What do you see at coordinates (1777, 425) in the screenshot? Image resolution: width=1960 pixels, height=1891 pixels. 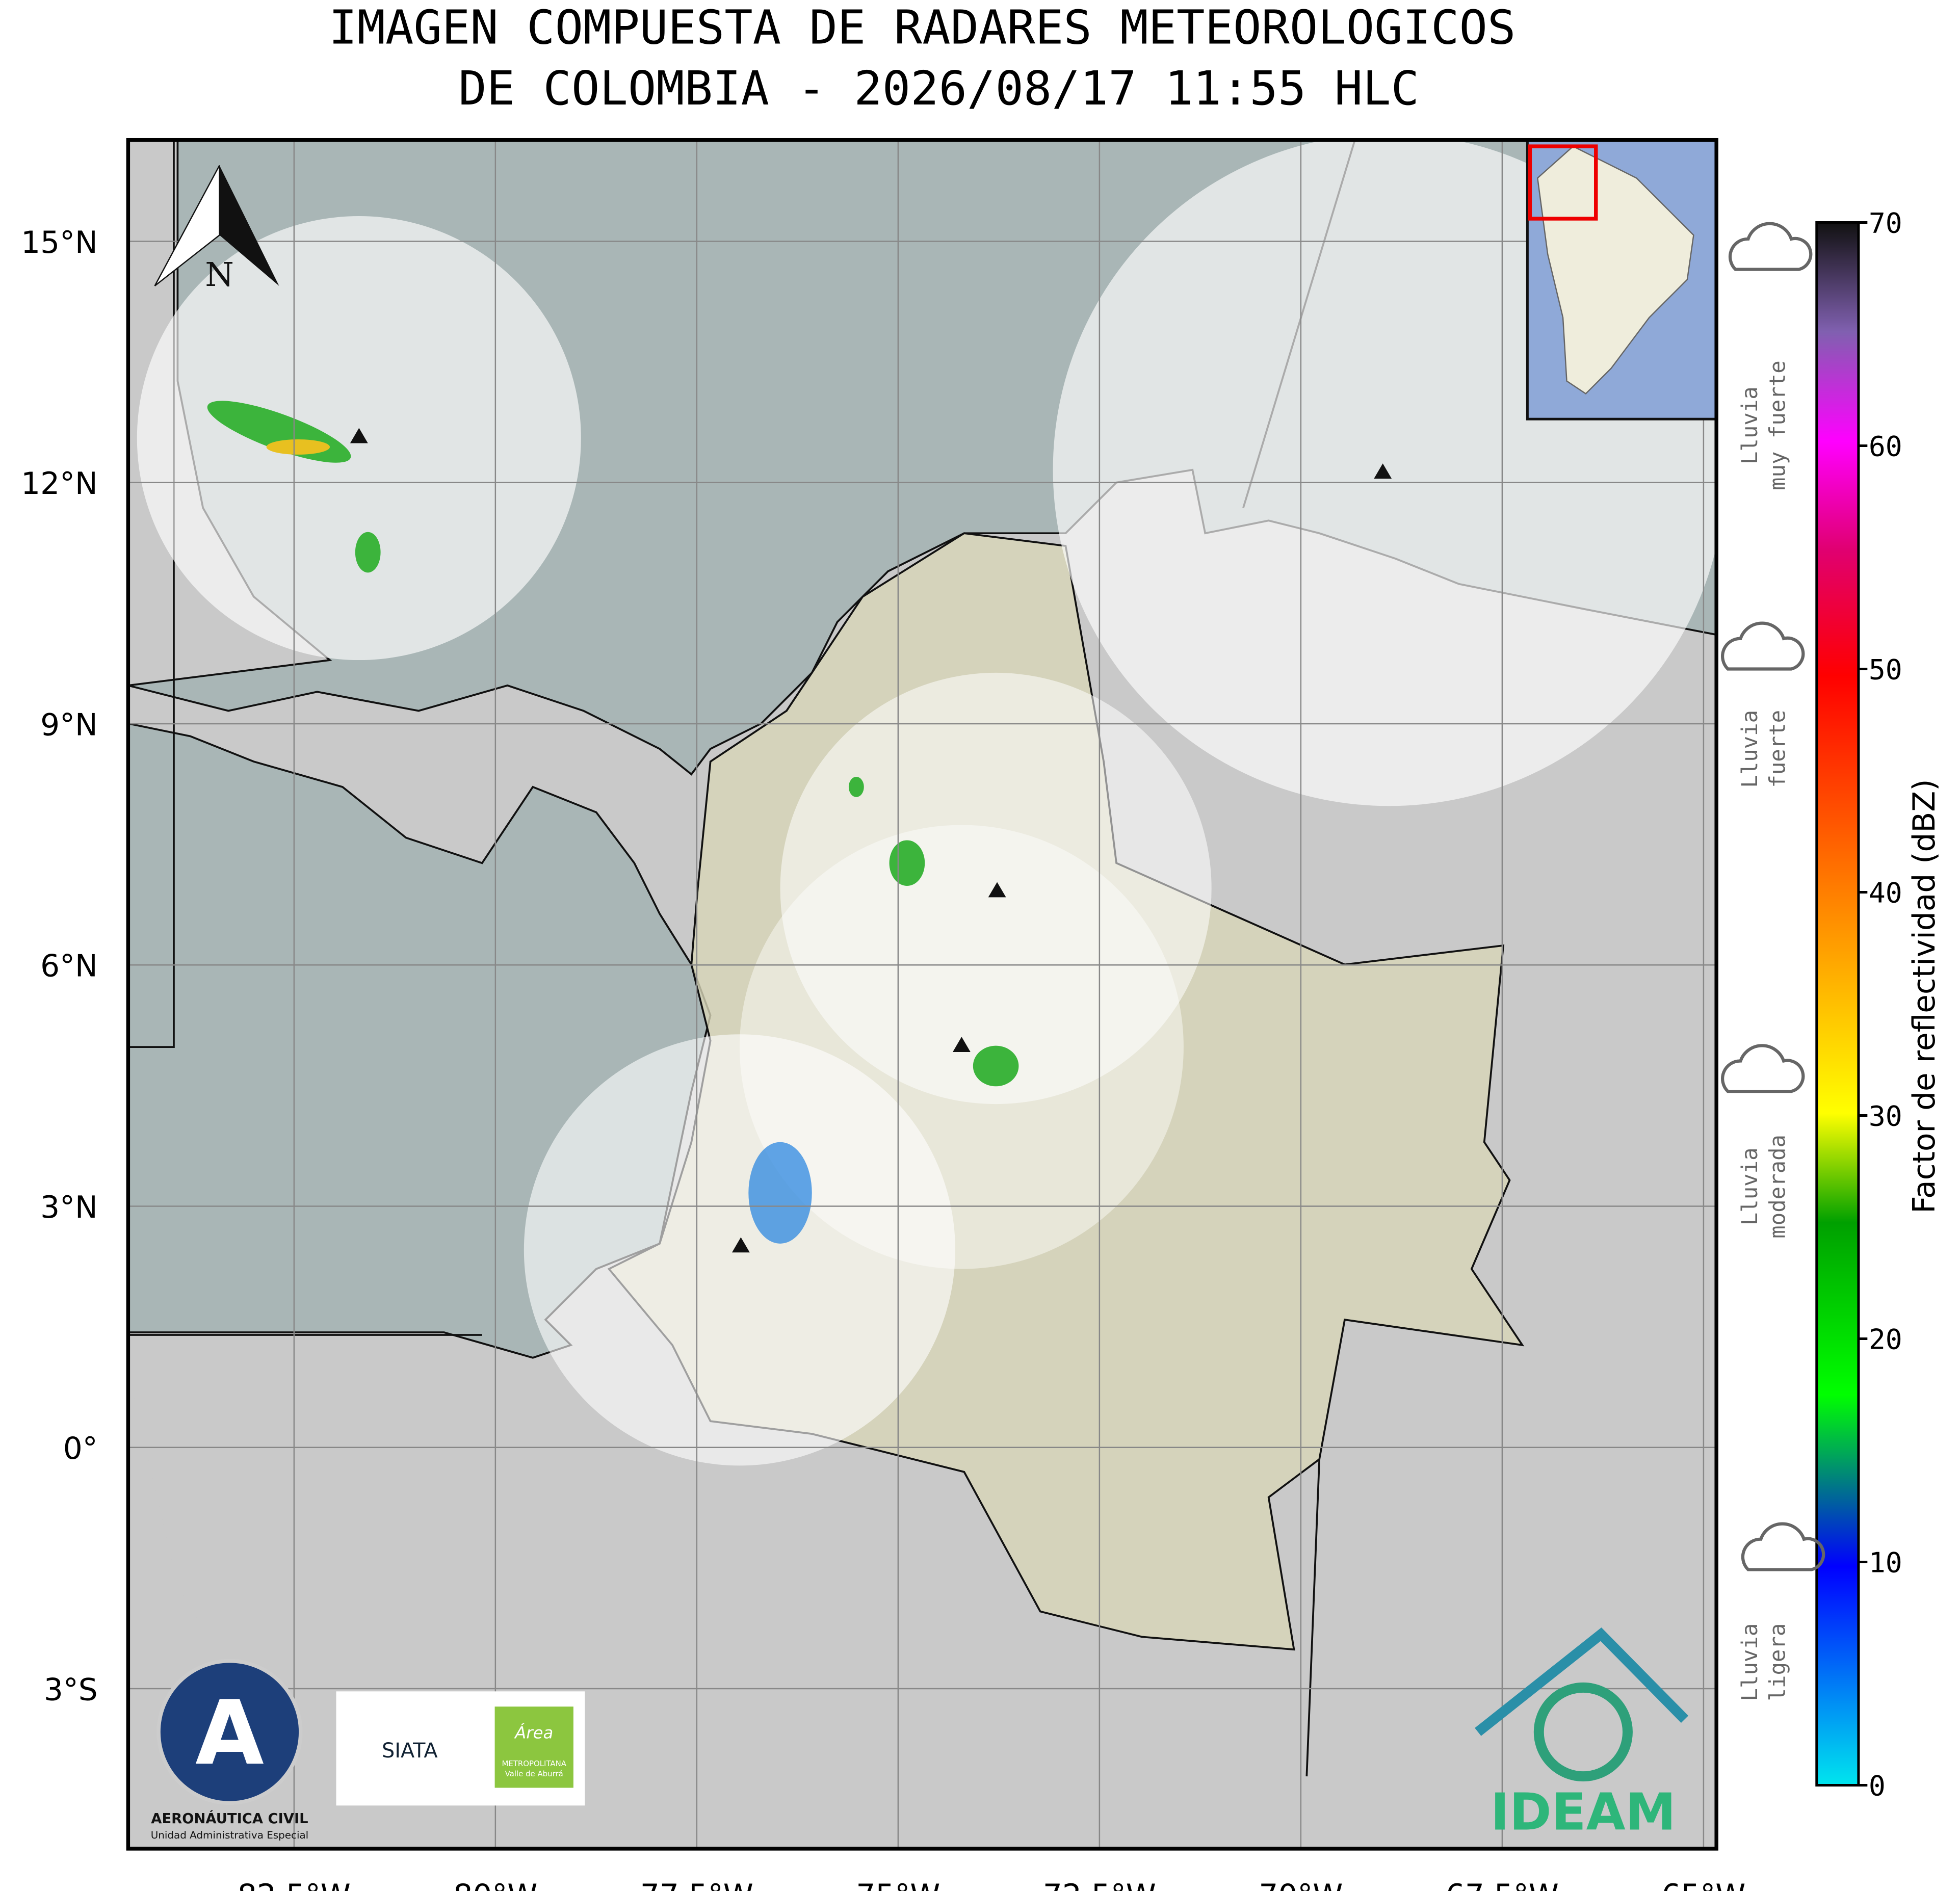 I see `rain-label: muy fuerte` at bounding box center [1777, 425].